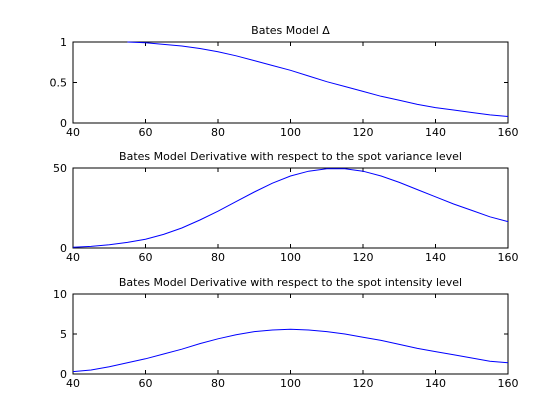 This screenshot has height=420, width=560. Describe the element at coordinates (290, 383) in the screenshot. I see `x-tick-label-3-3: 100` at that location.